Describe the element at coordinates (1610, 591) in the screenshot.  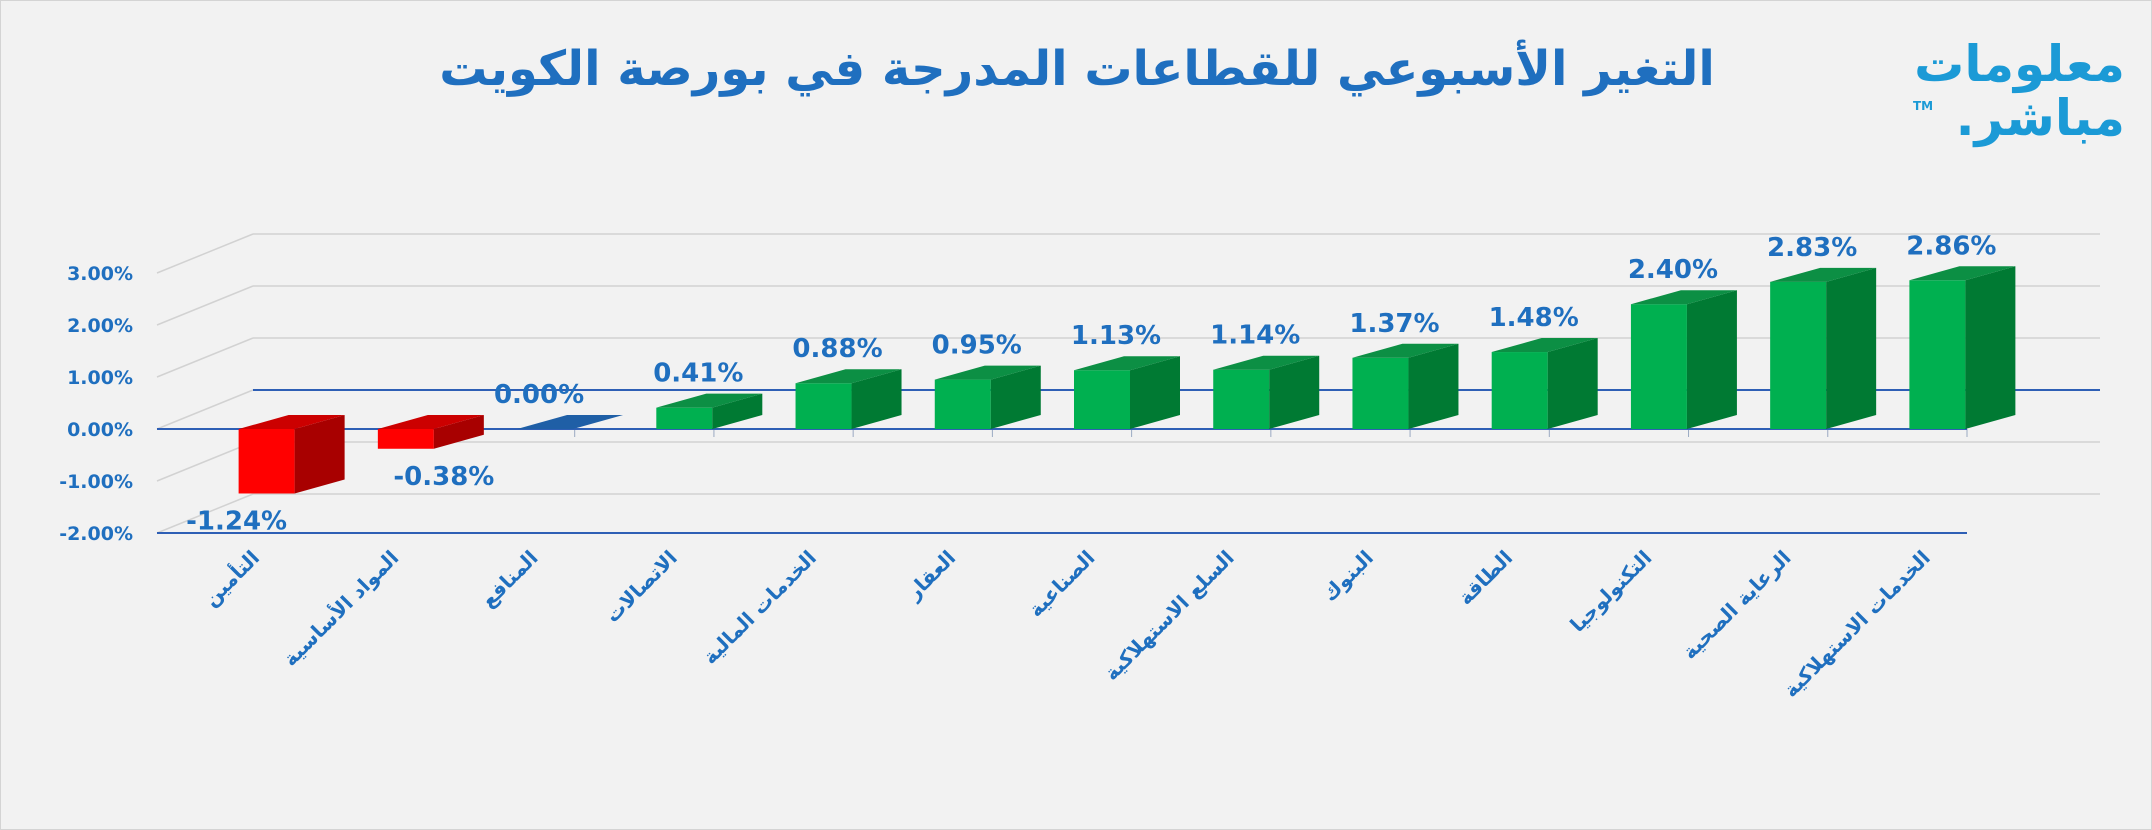
I see `x-category-label: التكنولوجيا` at that location.